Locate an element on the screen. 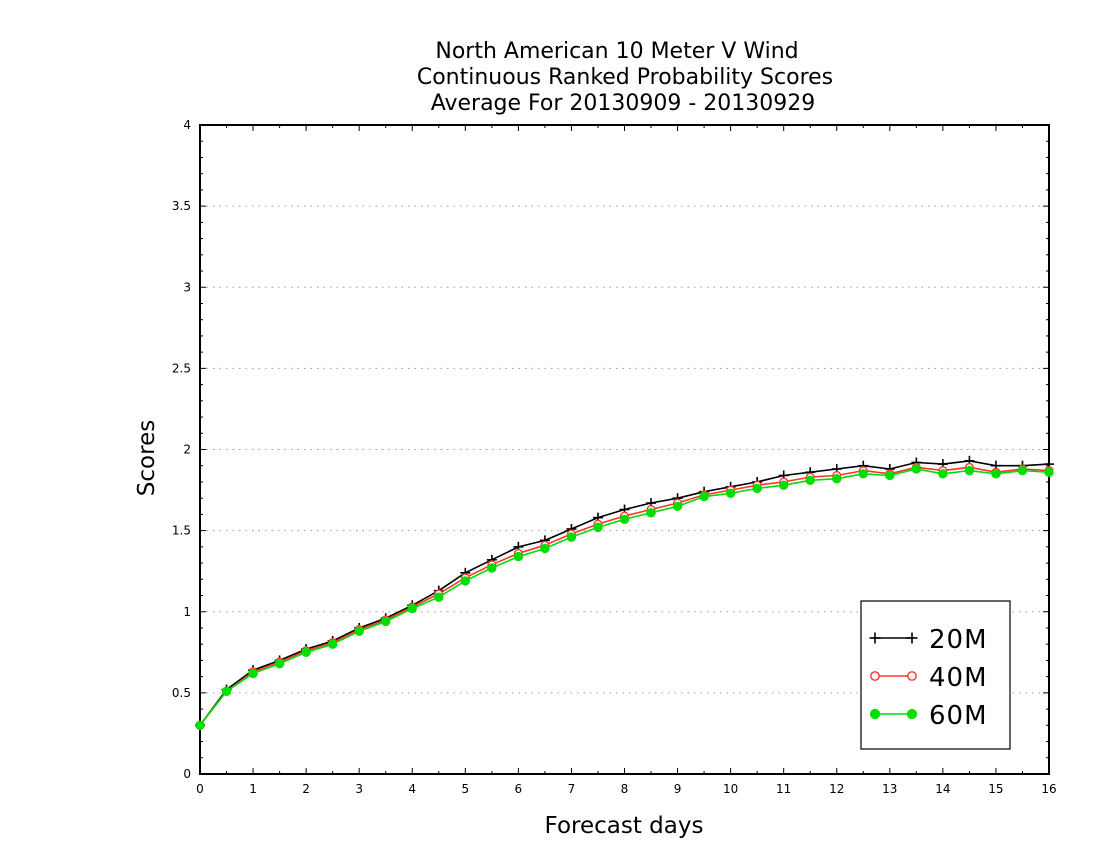 The width and height of the screenshot is (1100, 850). x-tick-label-3: 3 is located at coordinates (359, 789).